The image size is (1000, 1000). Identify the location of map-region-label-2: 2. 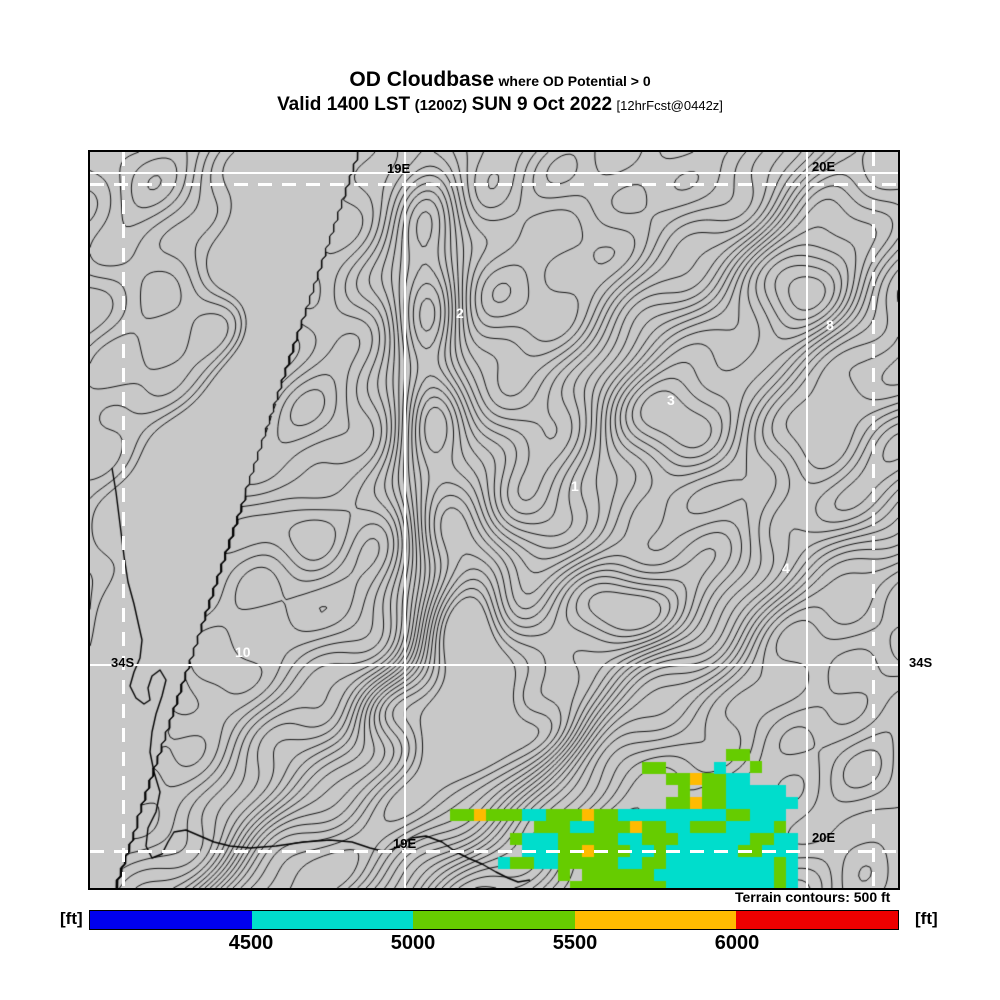
(460, 313).